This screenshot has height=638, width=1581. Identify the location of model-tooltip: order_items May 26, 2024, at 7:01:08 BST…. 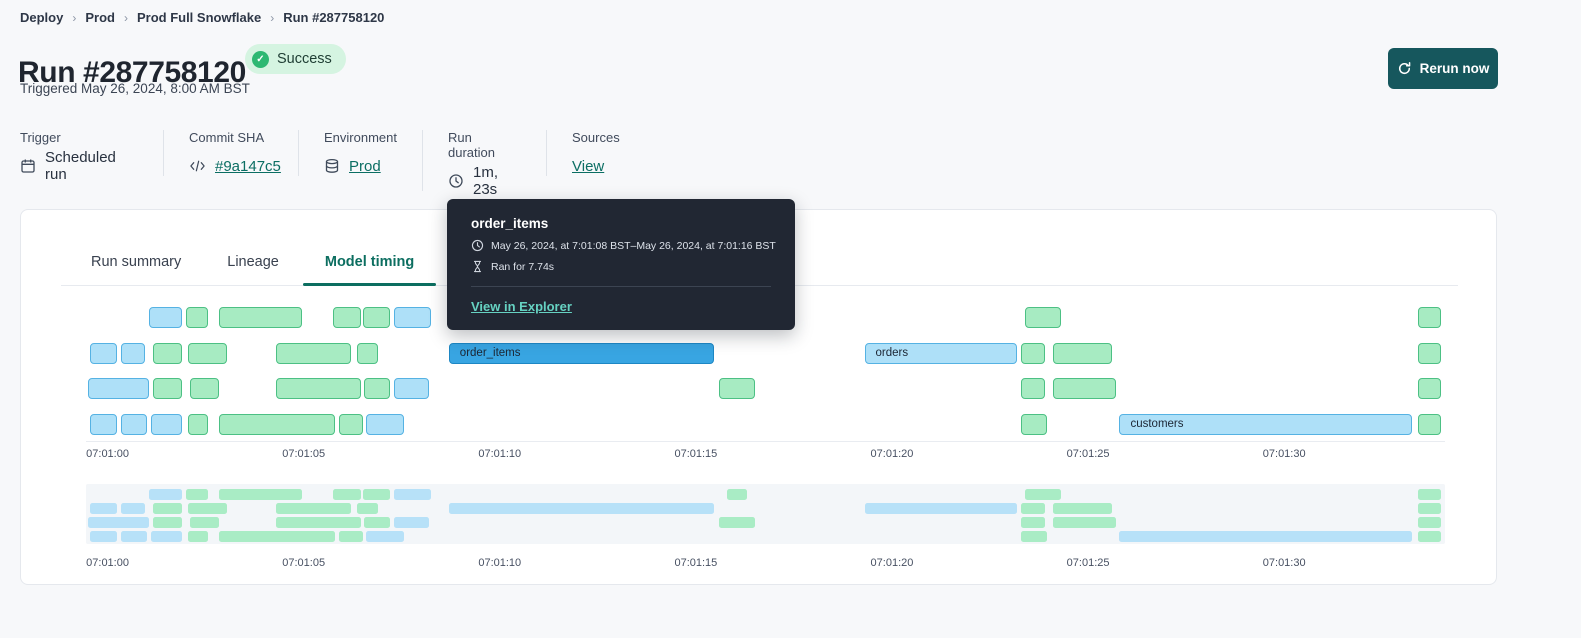
(621, 264).